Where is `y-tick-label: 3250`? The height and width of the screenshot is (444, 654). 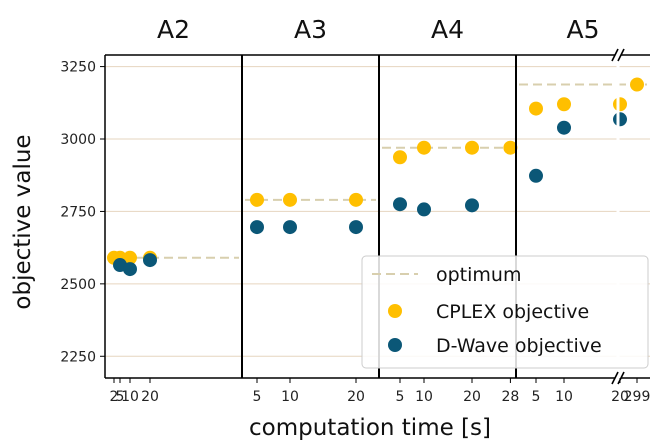
y-tick-label: 3250 is located at coordinates (78, 68).